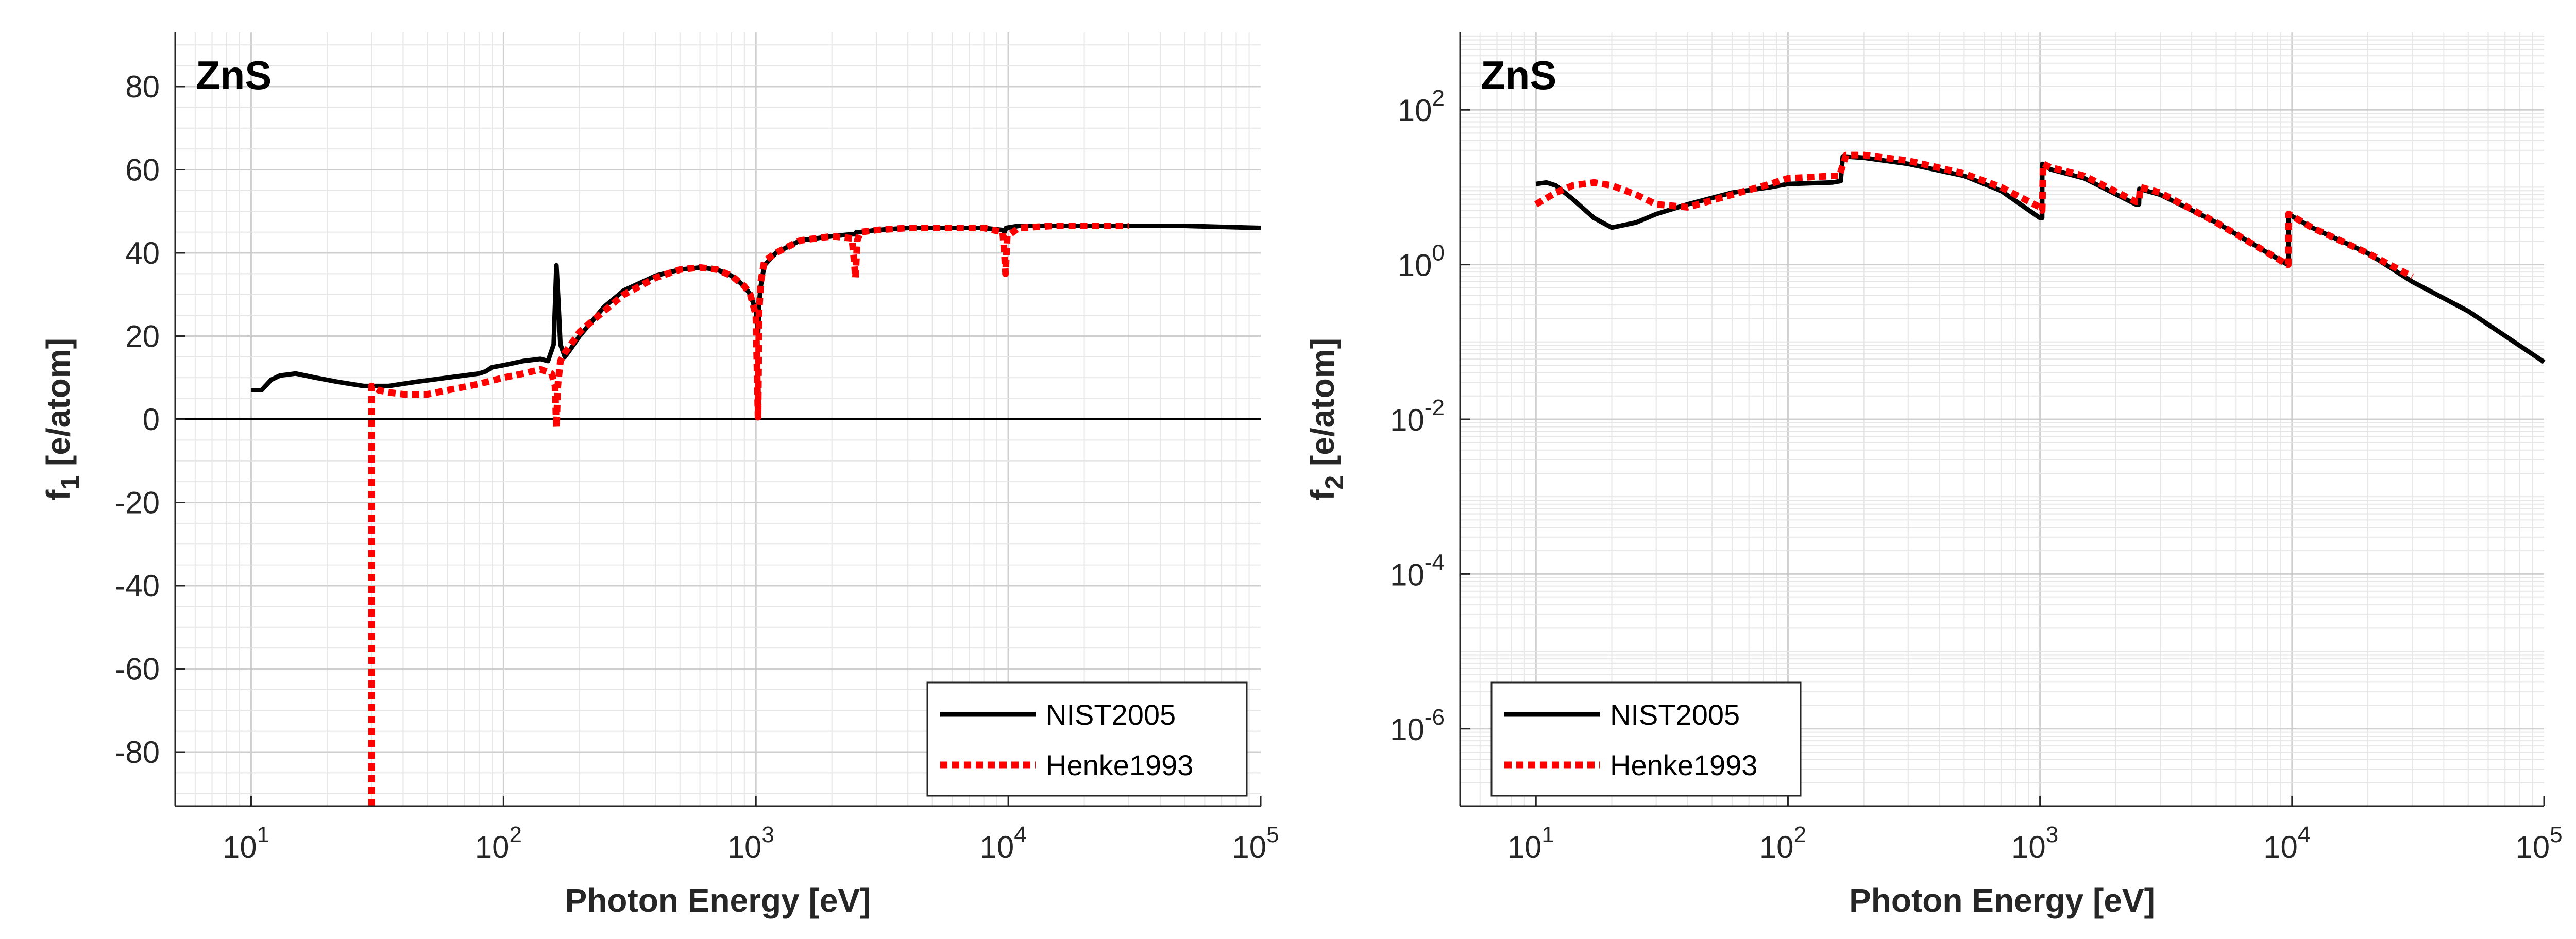 The height and width of the screenshot is (939, 2576). What do you see at coordinates (1974, 215) in the screenshot?
I see `series-line-henke1993` at bounding box center [1974, 215].